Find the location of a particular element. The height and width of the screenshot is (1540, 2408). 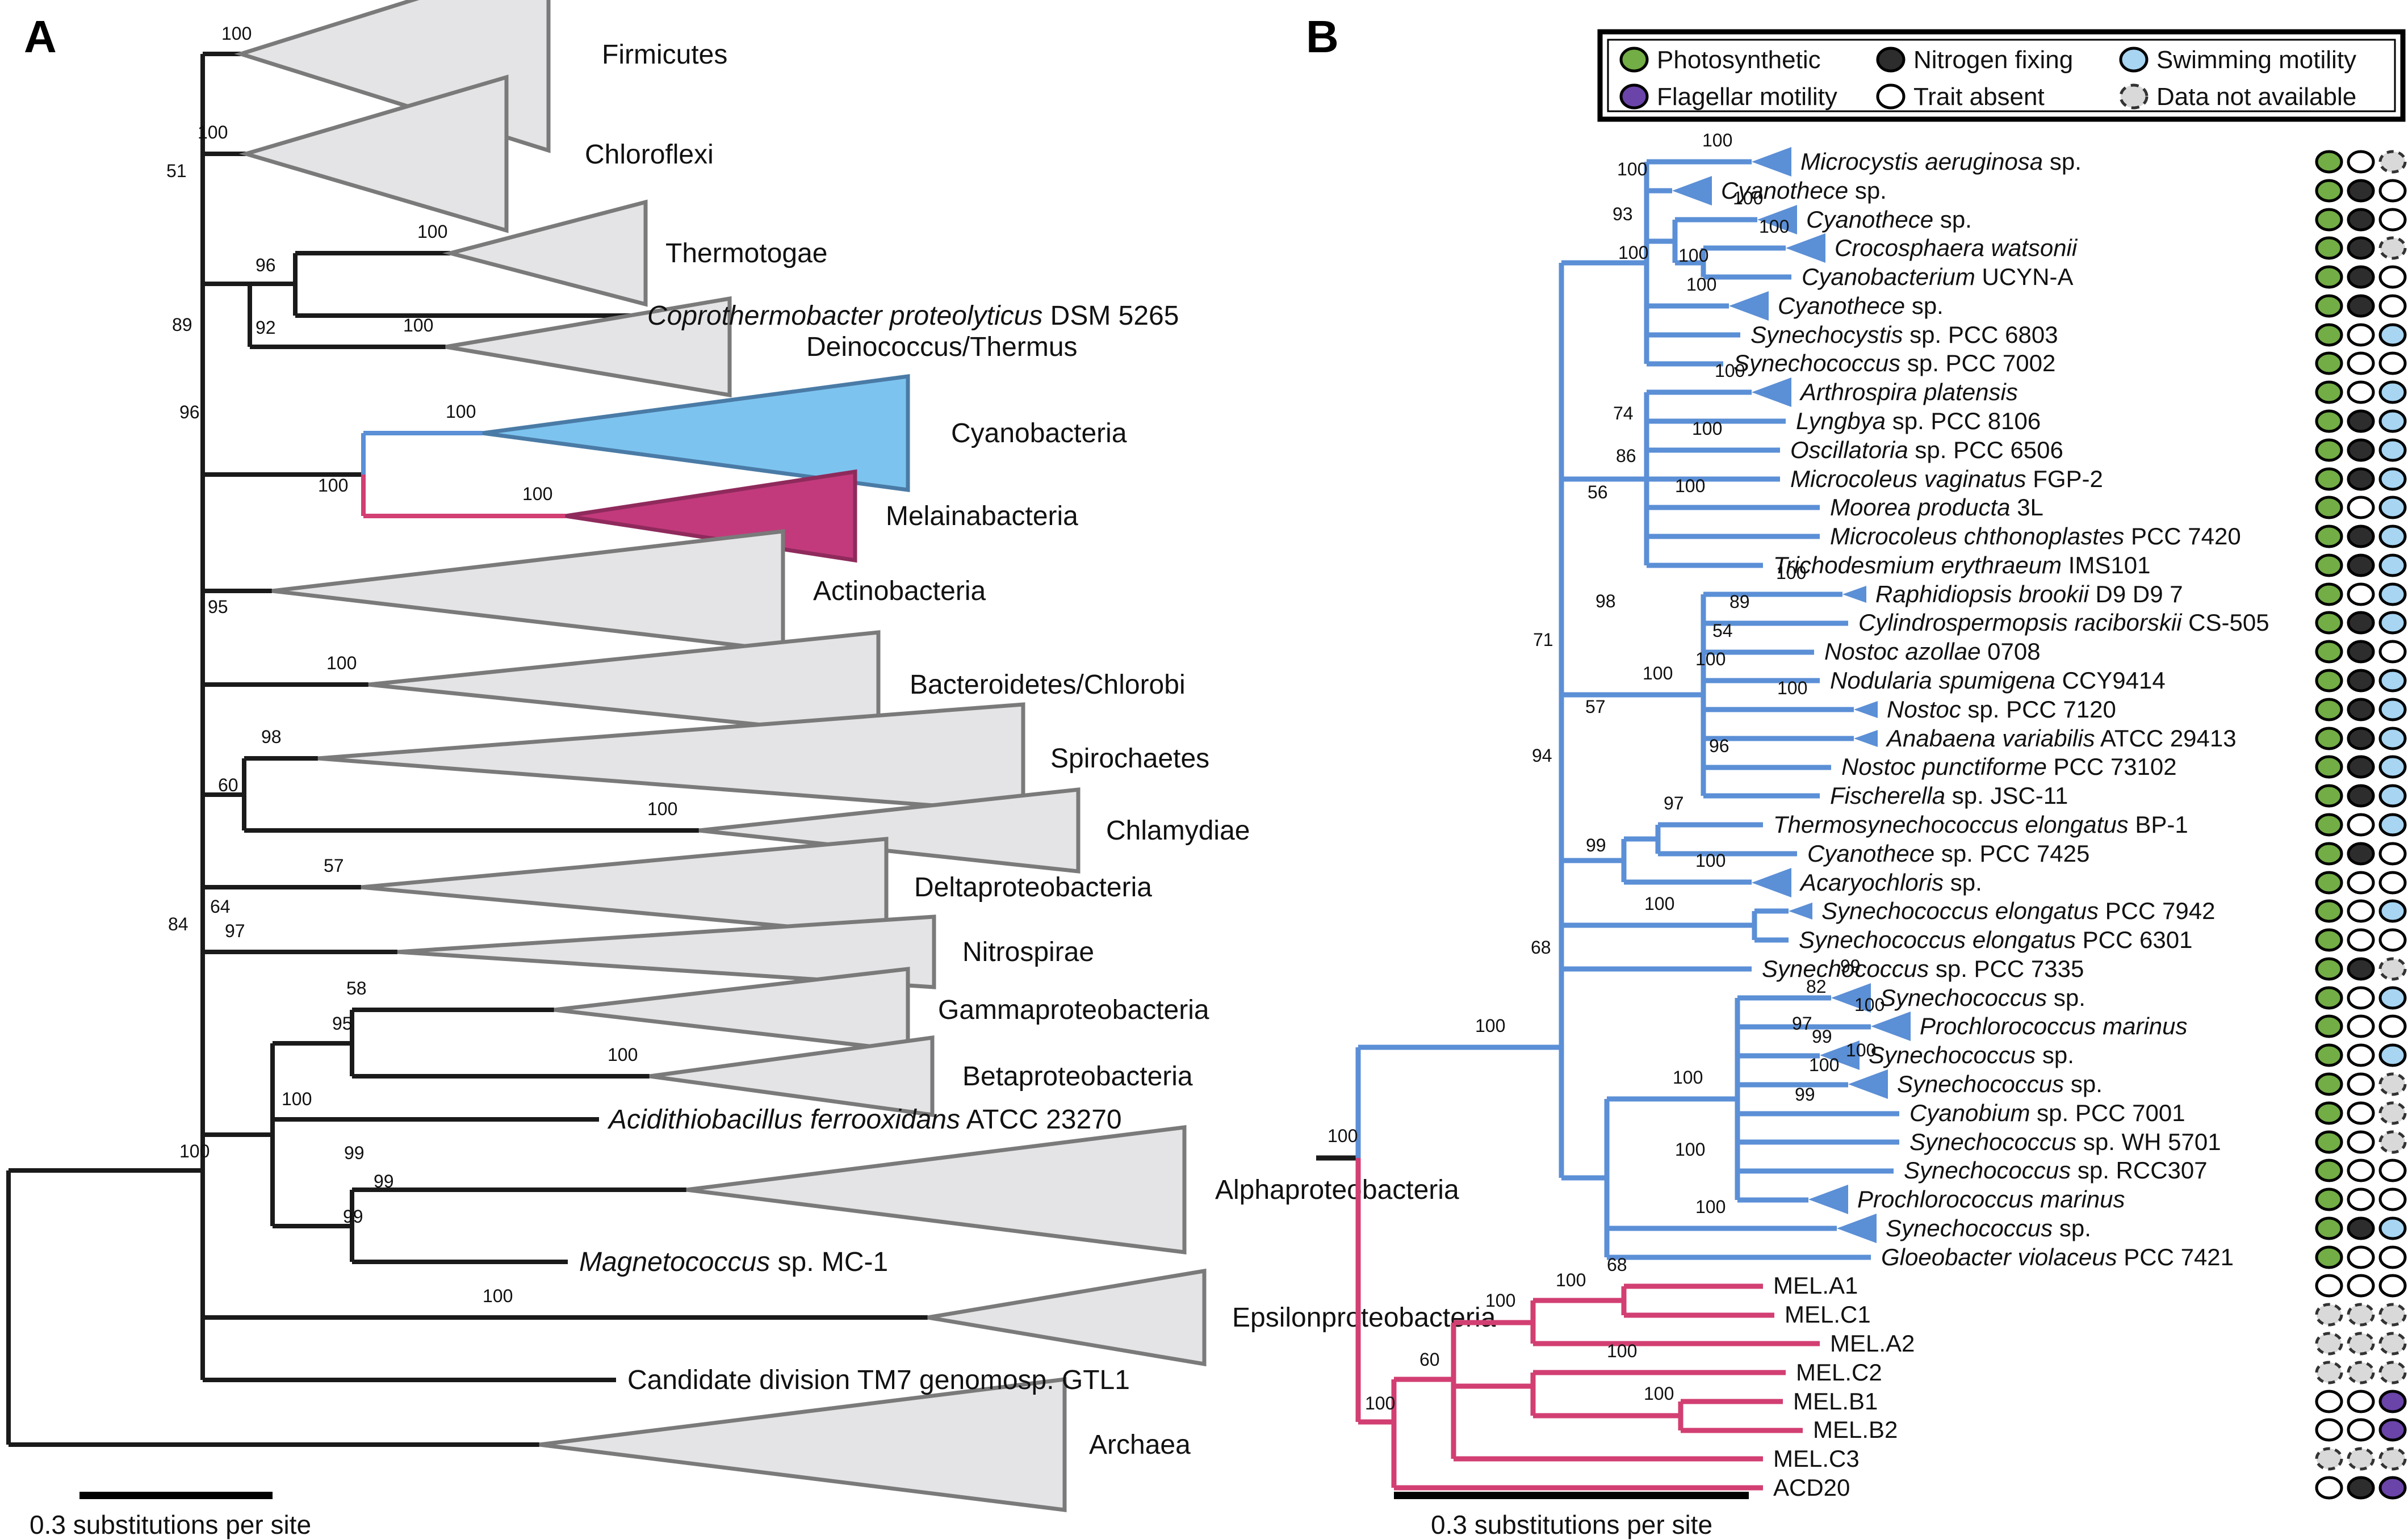

taxon-label: Nostoc sp. PCC 7120 is located at coordinates (2001, 710).